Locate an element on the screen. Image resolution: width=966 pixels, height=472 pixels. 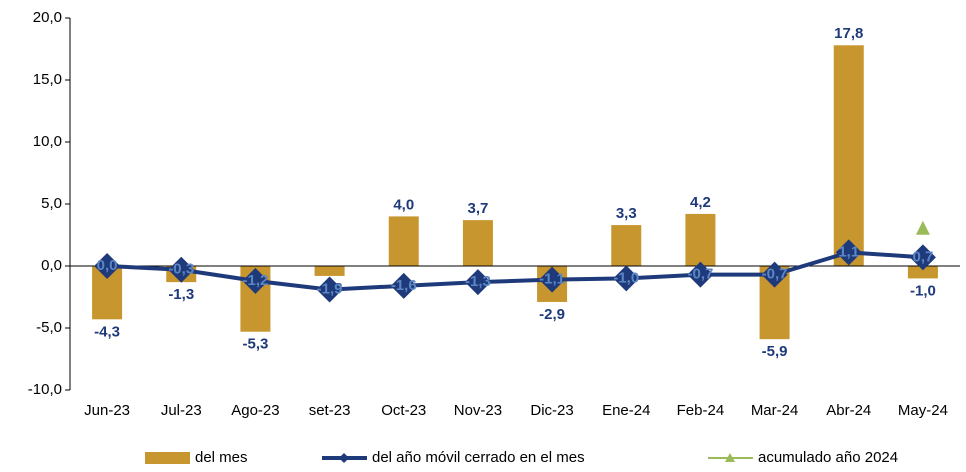
x-tick-label: Dic-23 is located at coordinates (551, 410).